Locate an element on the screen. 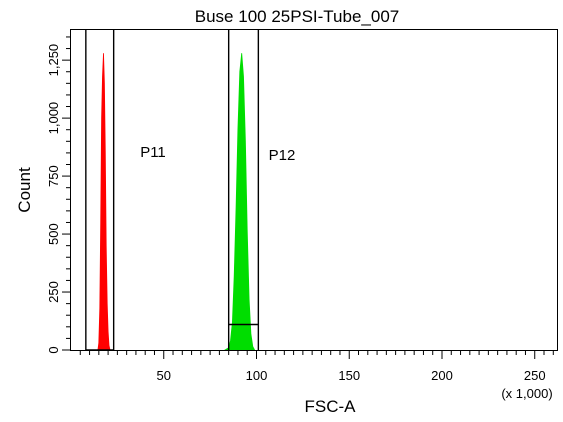 The image size is (563, 422). gate-label-p12: P12 is located at coordinates (282, 155).